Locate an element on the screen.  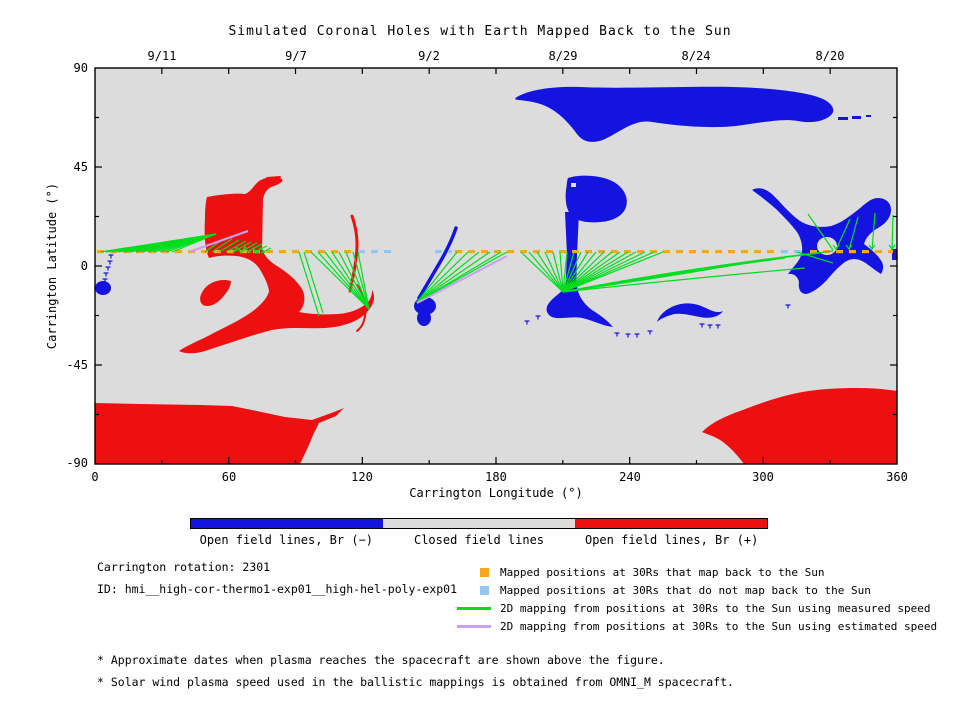
x-tick-label: 300 is located at coordinates (763, 477).